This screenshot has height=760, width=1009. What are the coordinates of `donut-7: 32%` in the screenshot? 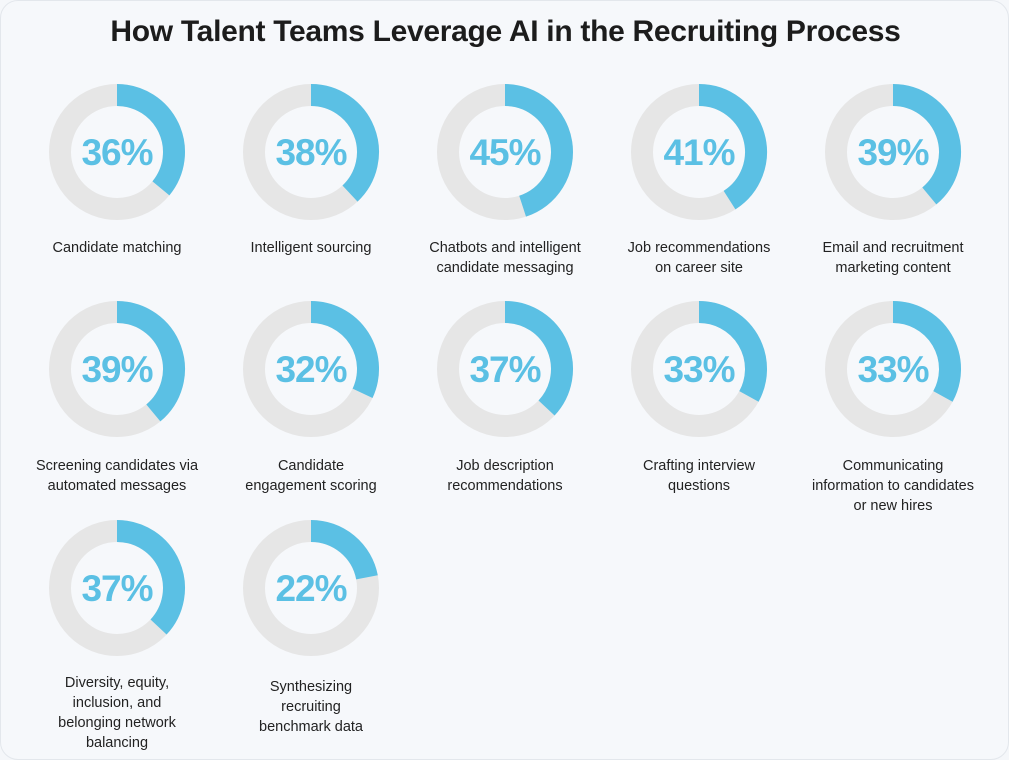 It's located at (311, 369).